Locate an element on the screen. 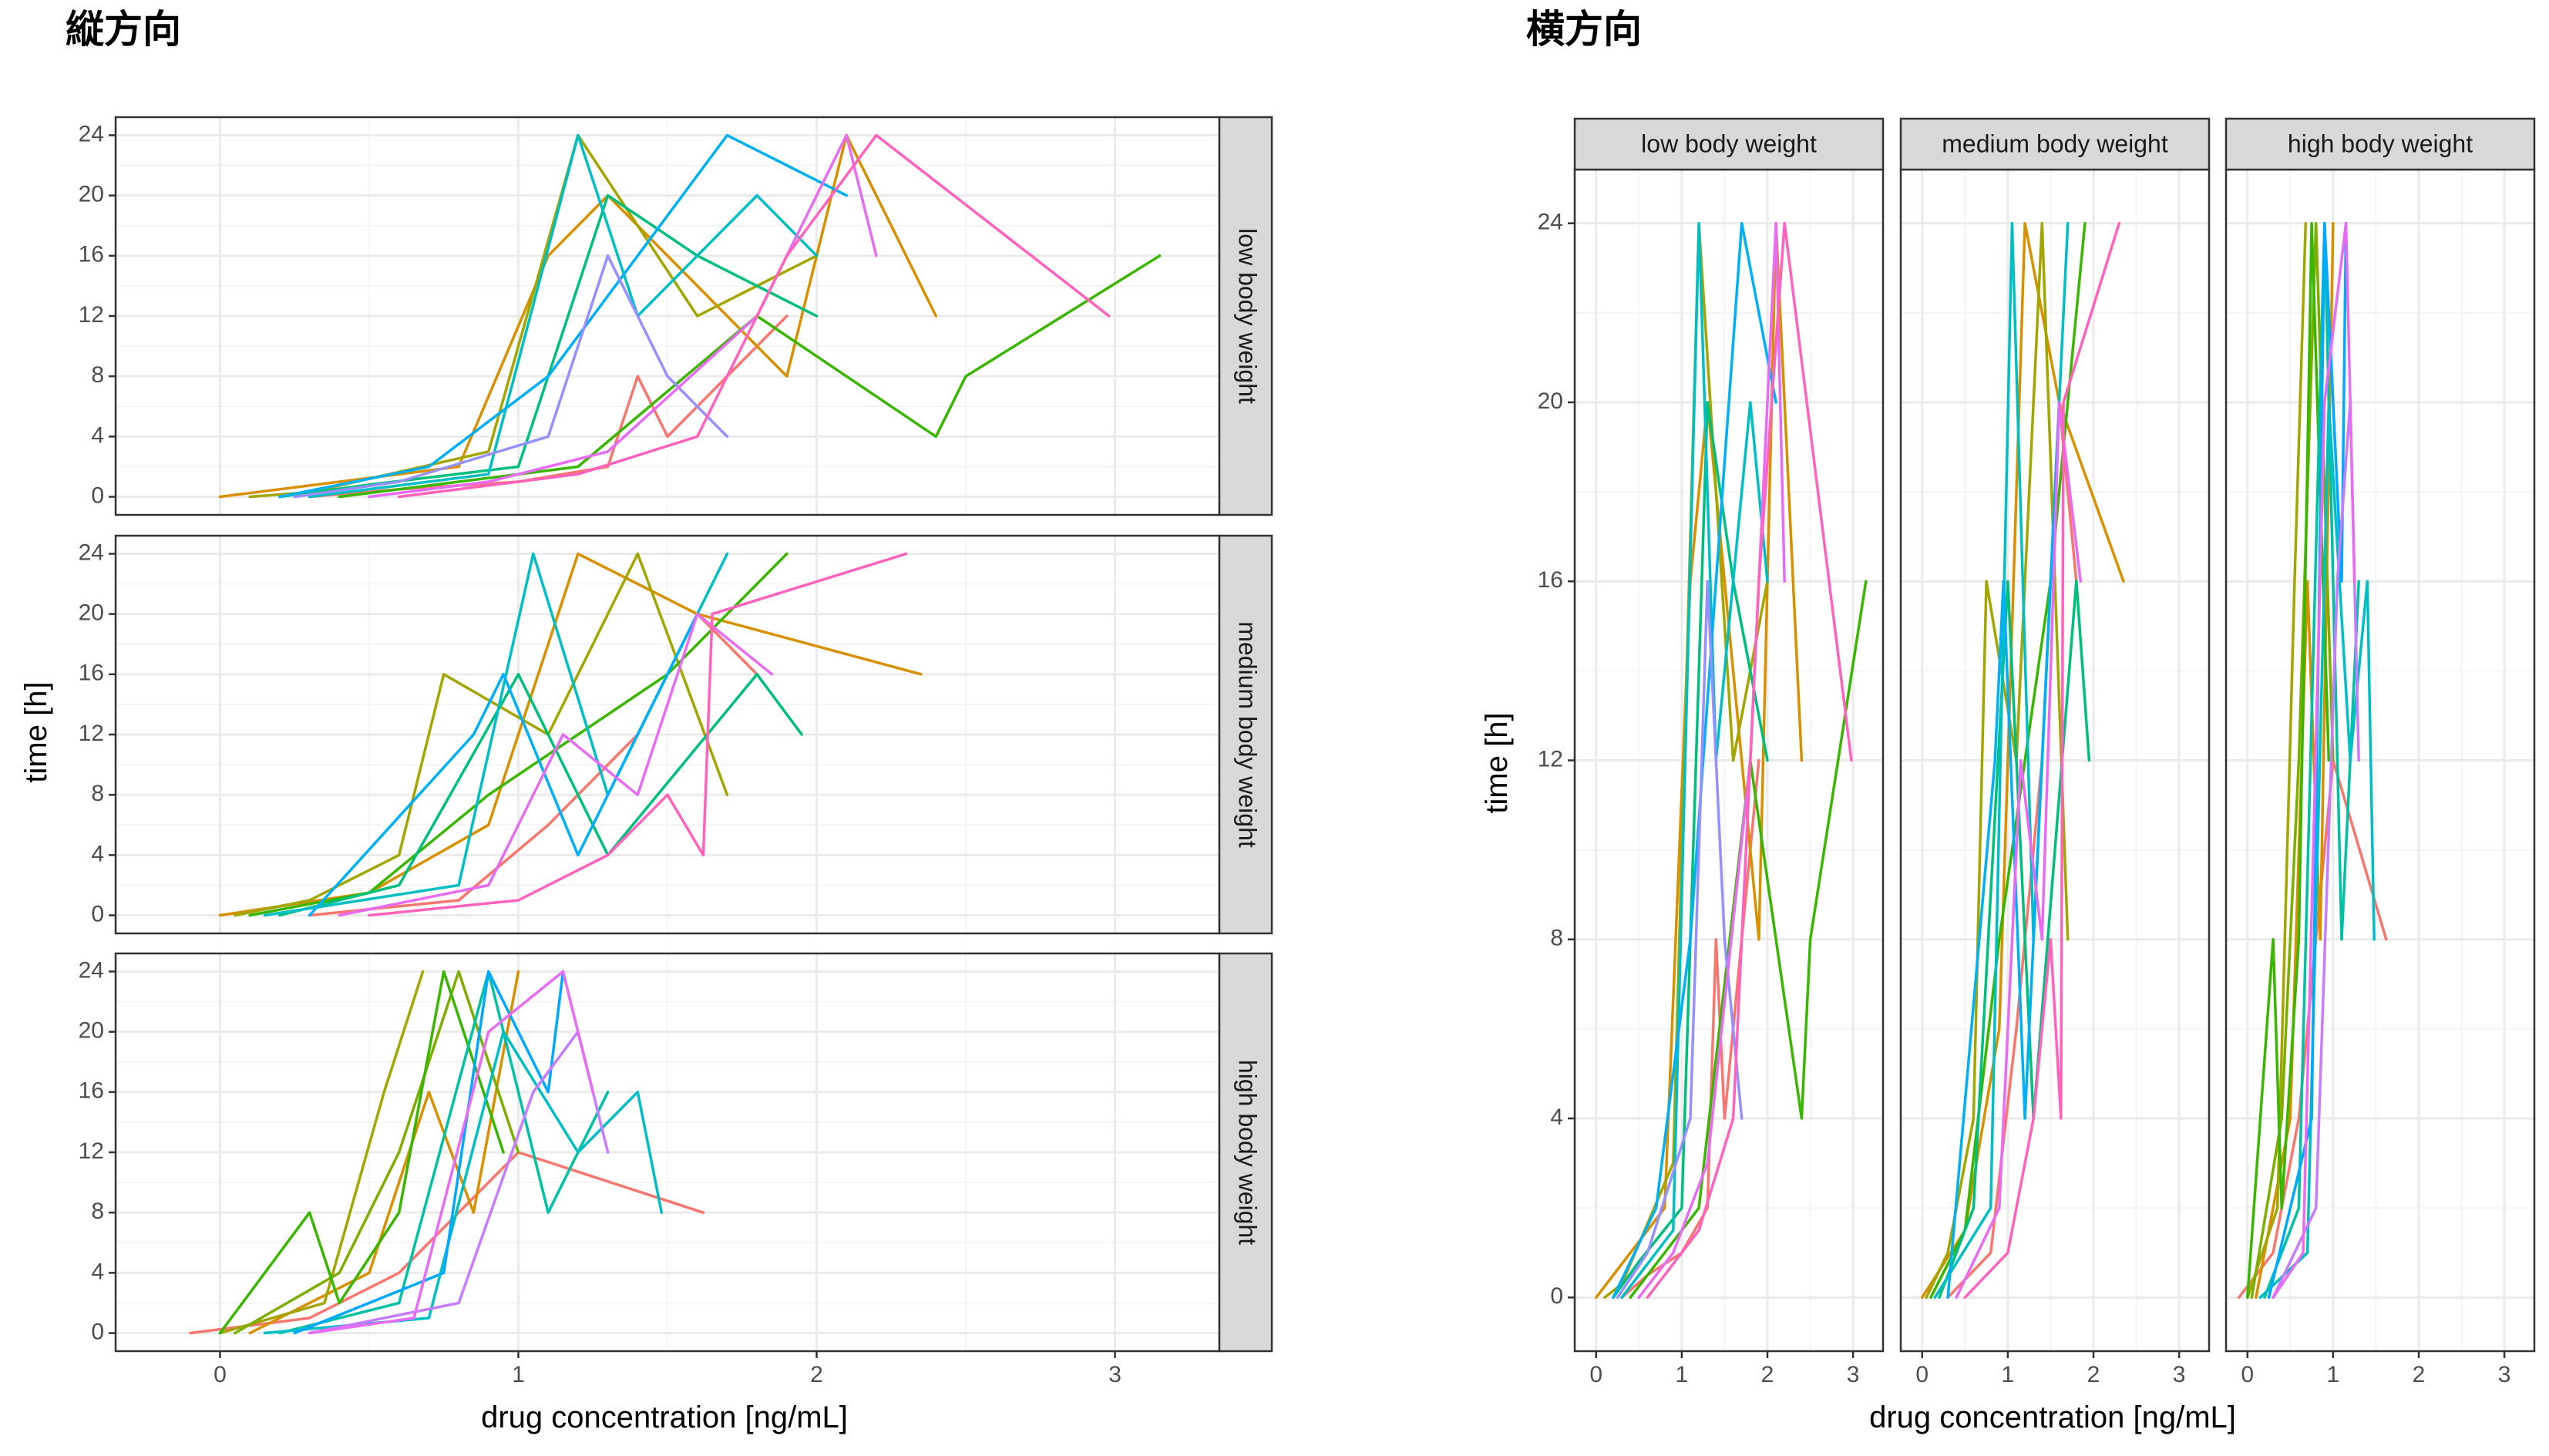 This screenshot has height=1456, width=2549. panel-2: medium body weight 0 1 2 3 is located at coordinates (2055, 752).